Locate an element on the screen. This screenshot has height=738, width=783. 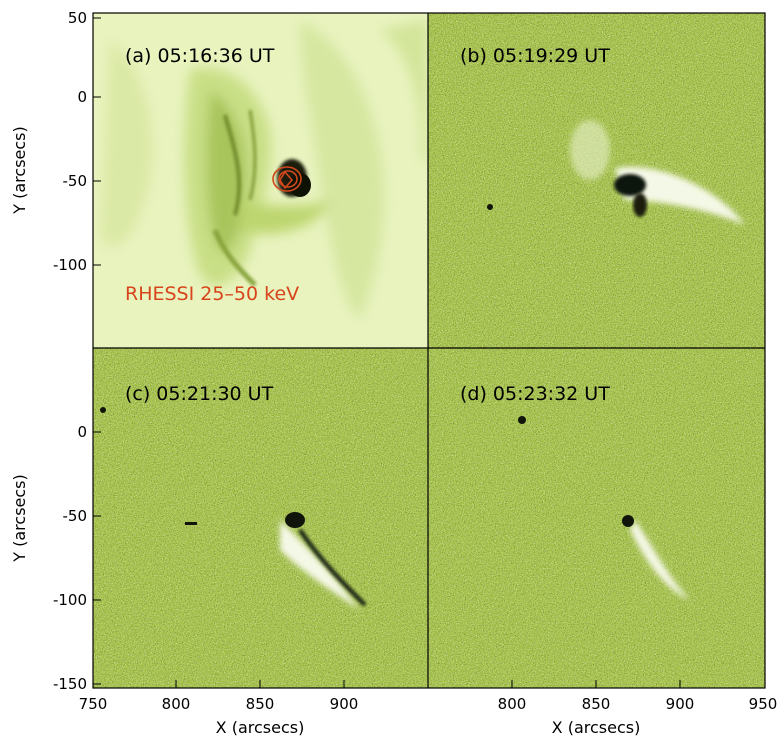
x-tick-label: 950 is located at coordinates (763, 704).